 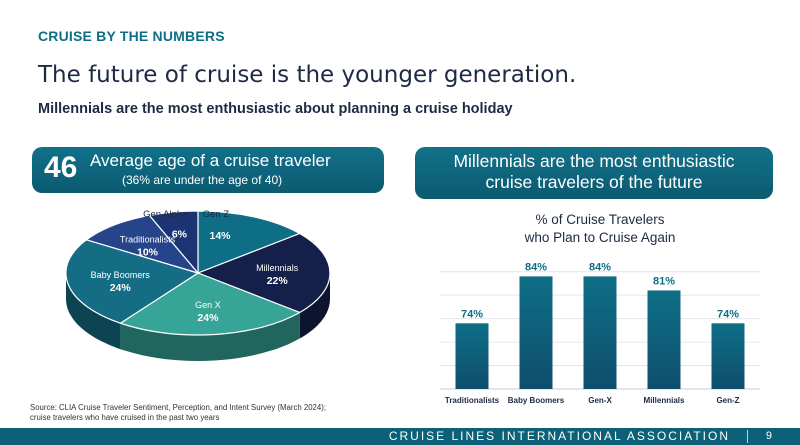 I want to click on pie-slice-gen-z, so click(x=249, y=242).